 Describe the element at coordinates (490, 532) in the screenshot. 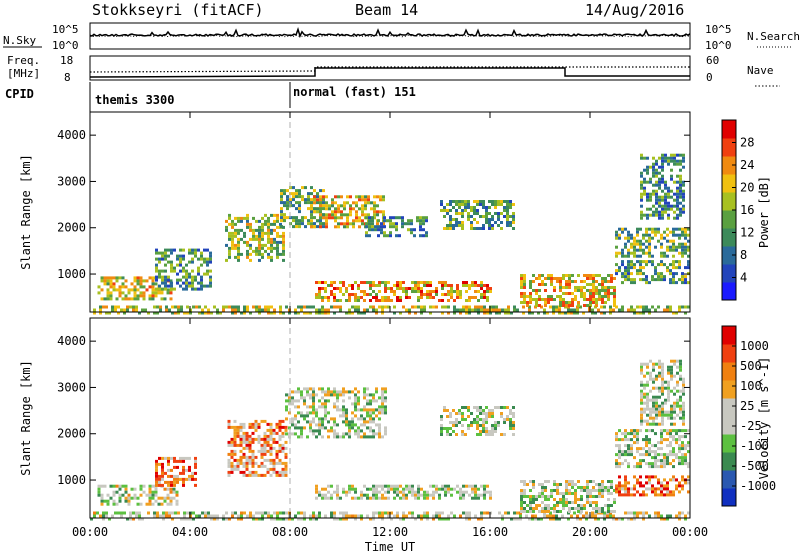

I see `x-tick-label: 16:00` at that location.